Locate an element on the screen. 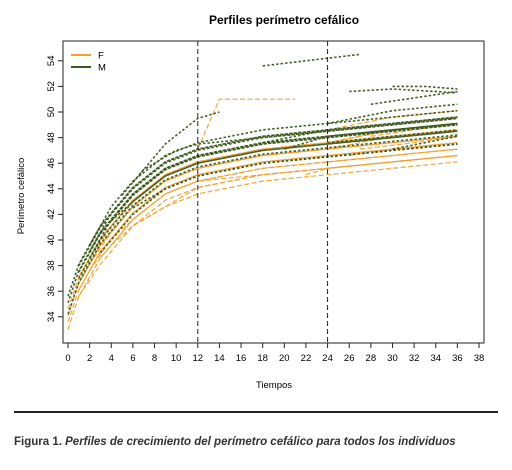  x-tick-label: 24 is located at coordinates (327, 358).